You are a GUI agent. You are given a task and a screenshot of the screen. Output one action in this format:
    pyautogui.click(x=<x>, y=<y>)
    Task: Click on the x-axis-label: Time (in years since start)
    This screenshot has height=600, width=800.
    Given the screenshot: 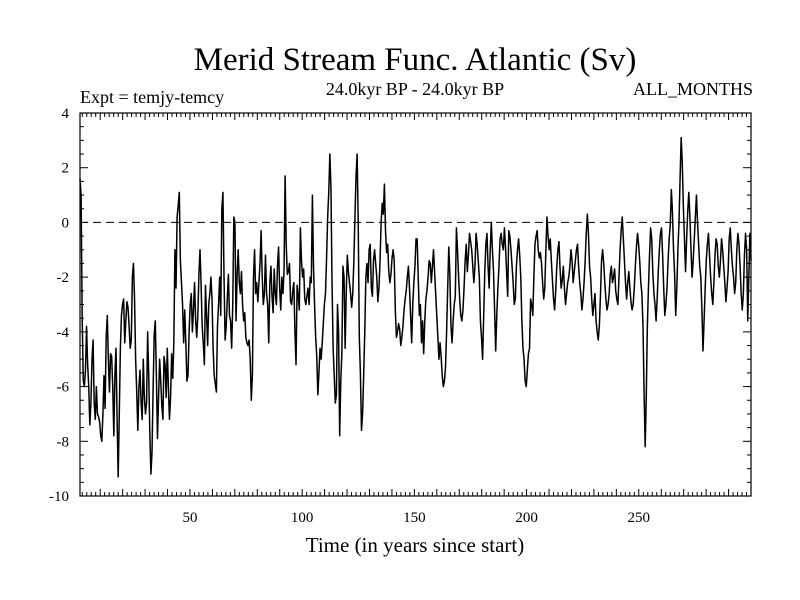 What is the action you would take?
    pyautogui.click(x=415, y=545)
    